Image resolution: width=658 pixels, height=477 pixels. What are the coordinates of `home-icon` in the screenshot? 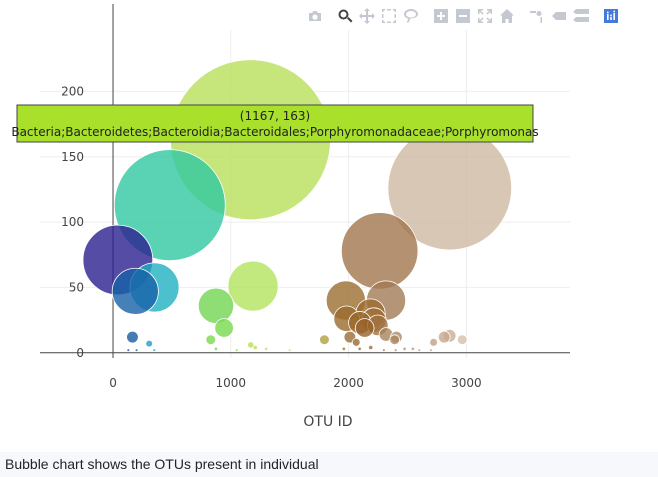 It's located at (507, 16).